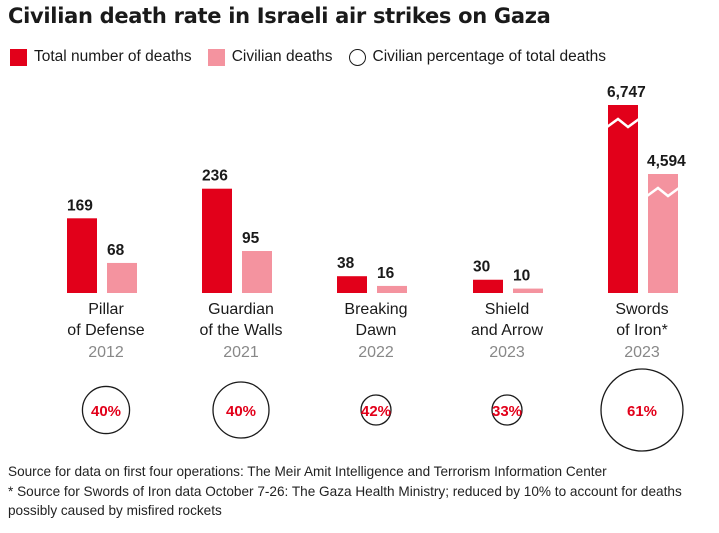 The image size is (719, 533). Describe the element at coordinates (251, 238) in the screenshot. I see `value-label-civilian: 95` at that location.